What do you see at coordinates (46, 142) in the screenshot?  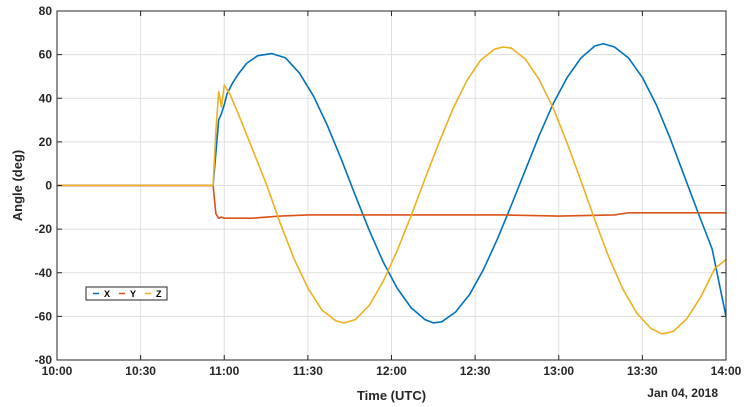 I see `y-tick-label: 20` at bounding box center [46, 142].